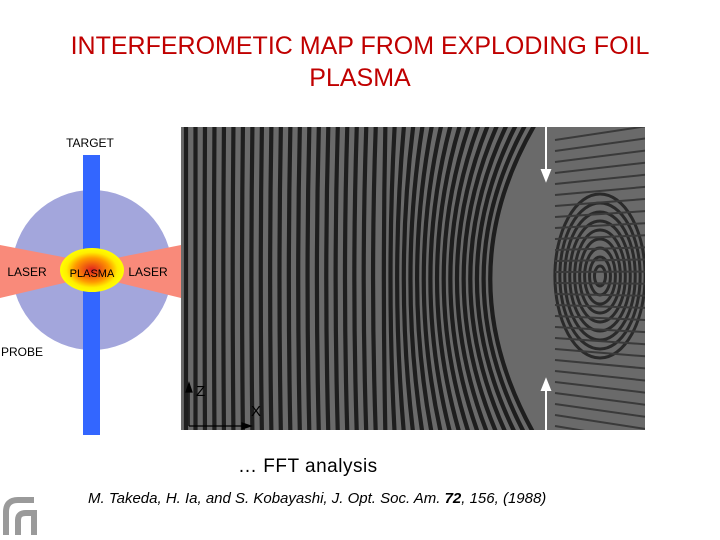  Describe the element at coordinates (219, 405) in the screenshot. I see `axes` at that location.